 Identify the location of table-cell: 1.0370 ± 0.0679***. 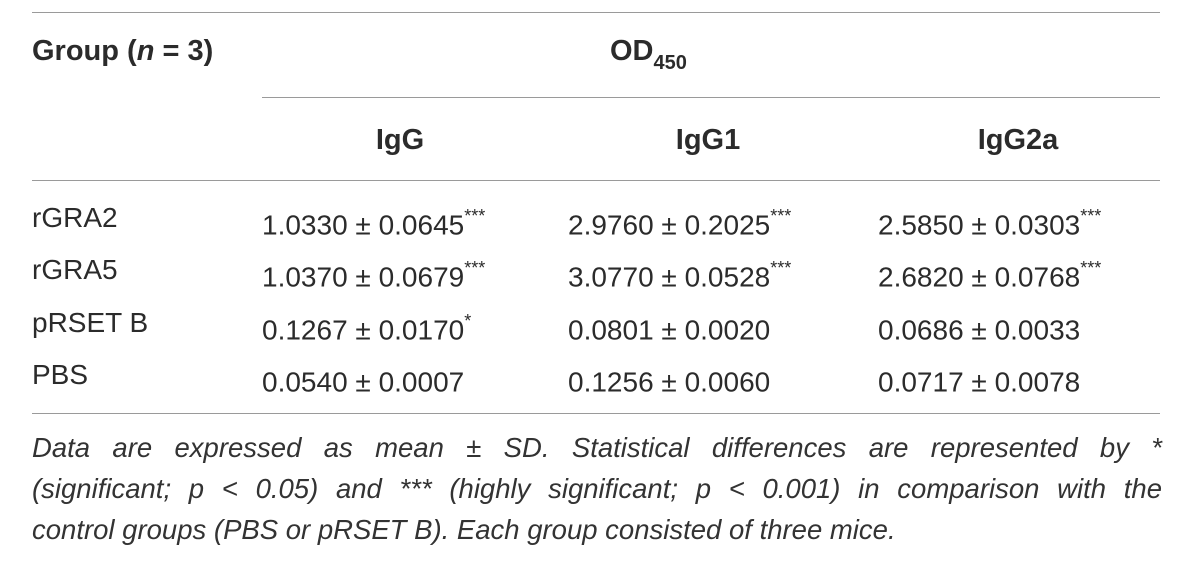
(373, 273).